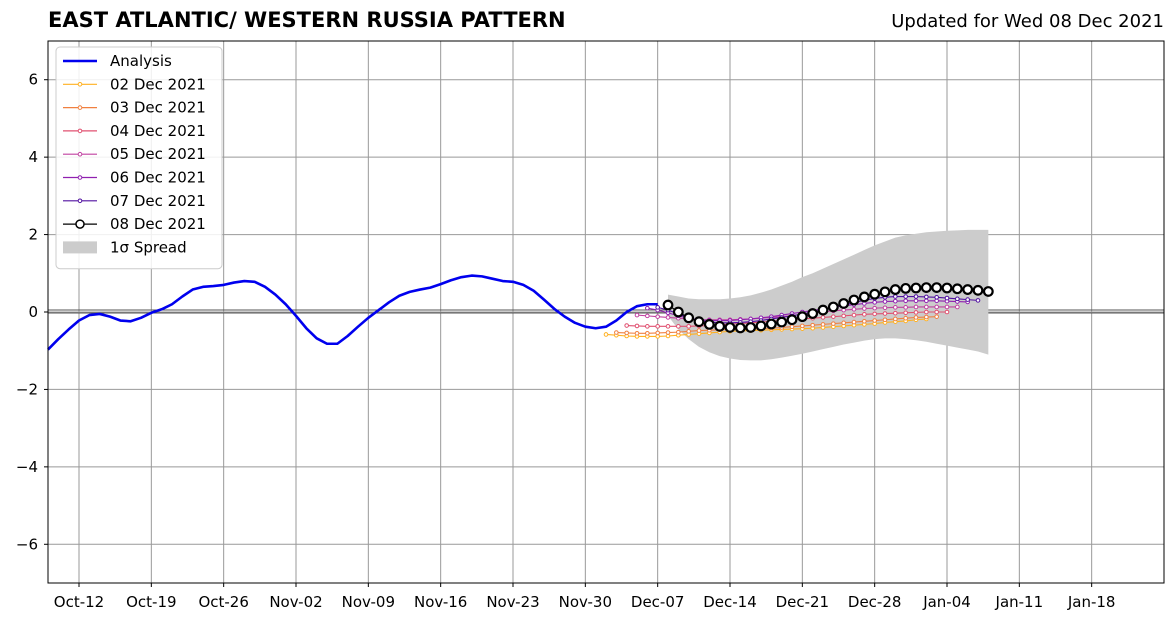 The width and height of the screenshot is (1176, 622). I want to click on y-tick-label: −2, so click(27, 389).